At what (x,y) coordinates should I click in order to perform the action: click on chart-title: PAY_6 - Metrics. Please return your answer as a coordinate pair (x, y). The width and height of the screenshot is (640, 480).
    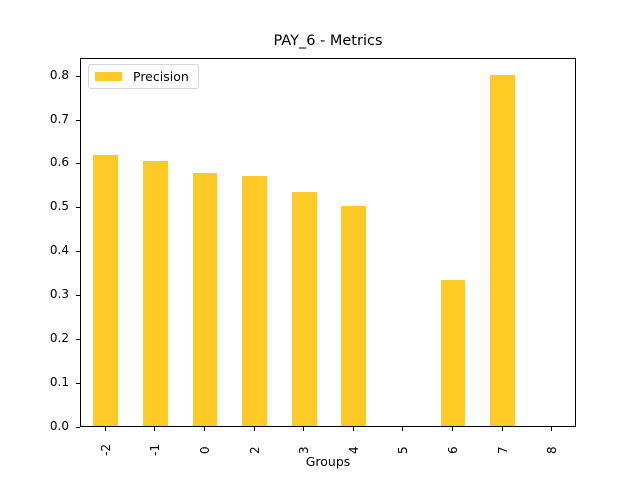
    Looking at the image, I should click on (328, 41).